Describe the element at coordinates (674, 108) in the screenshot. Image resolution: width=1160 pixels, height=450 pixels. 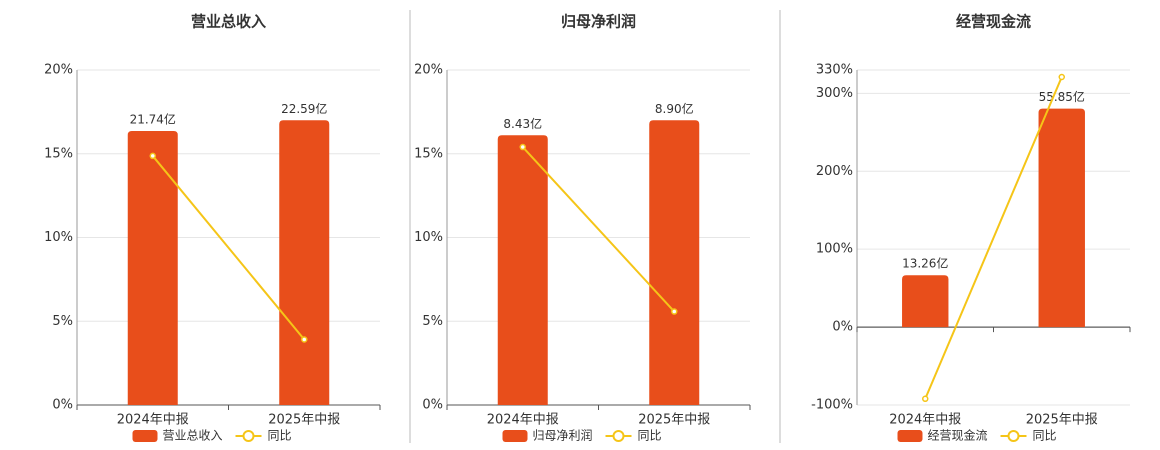
I see `value-label: 8.90亿` at that location.